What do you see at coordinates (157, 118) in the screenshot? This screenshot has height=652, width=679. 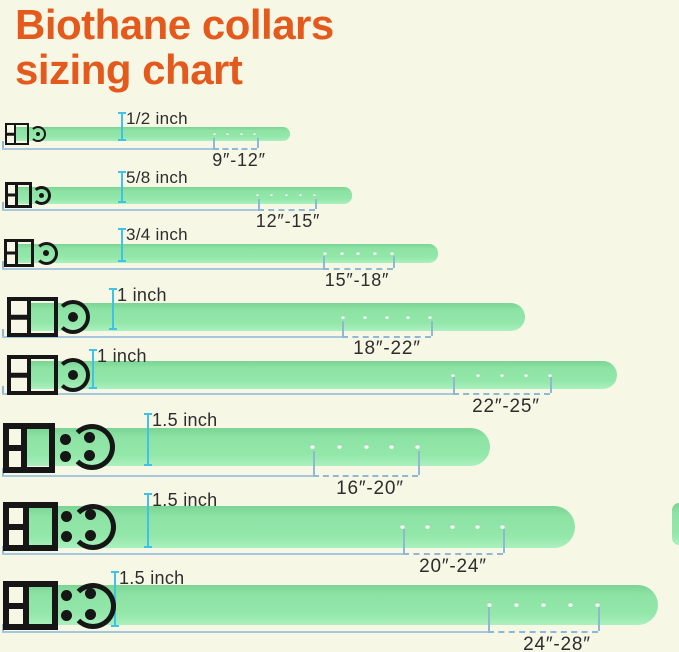 I see `width-label: 1/2 inch` at bounding box center [157, 118].